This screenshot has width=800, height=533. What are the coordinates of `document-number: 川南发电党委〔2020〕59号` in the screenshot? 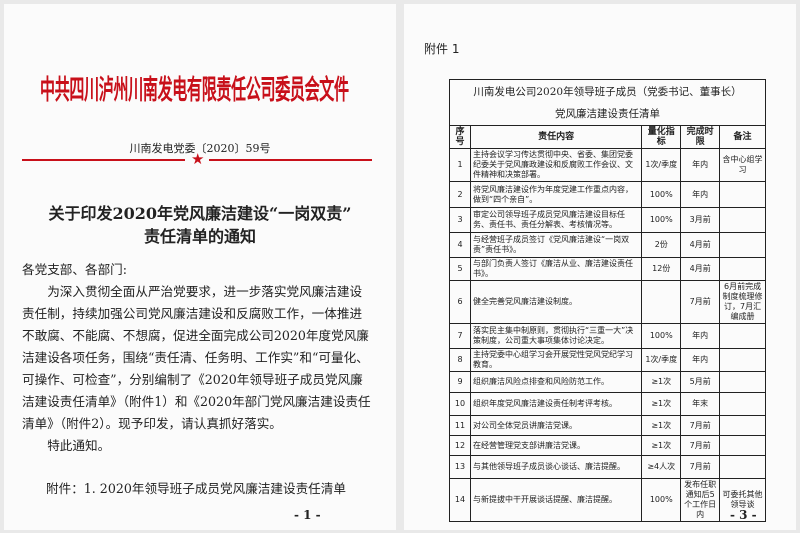 It's located at (200, 148).